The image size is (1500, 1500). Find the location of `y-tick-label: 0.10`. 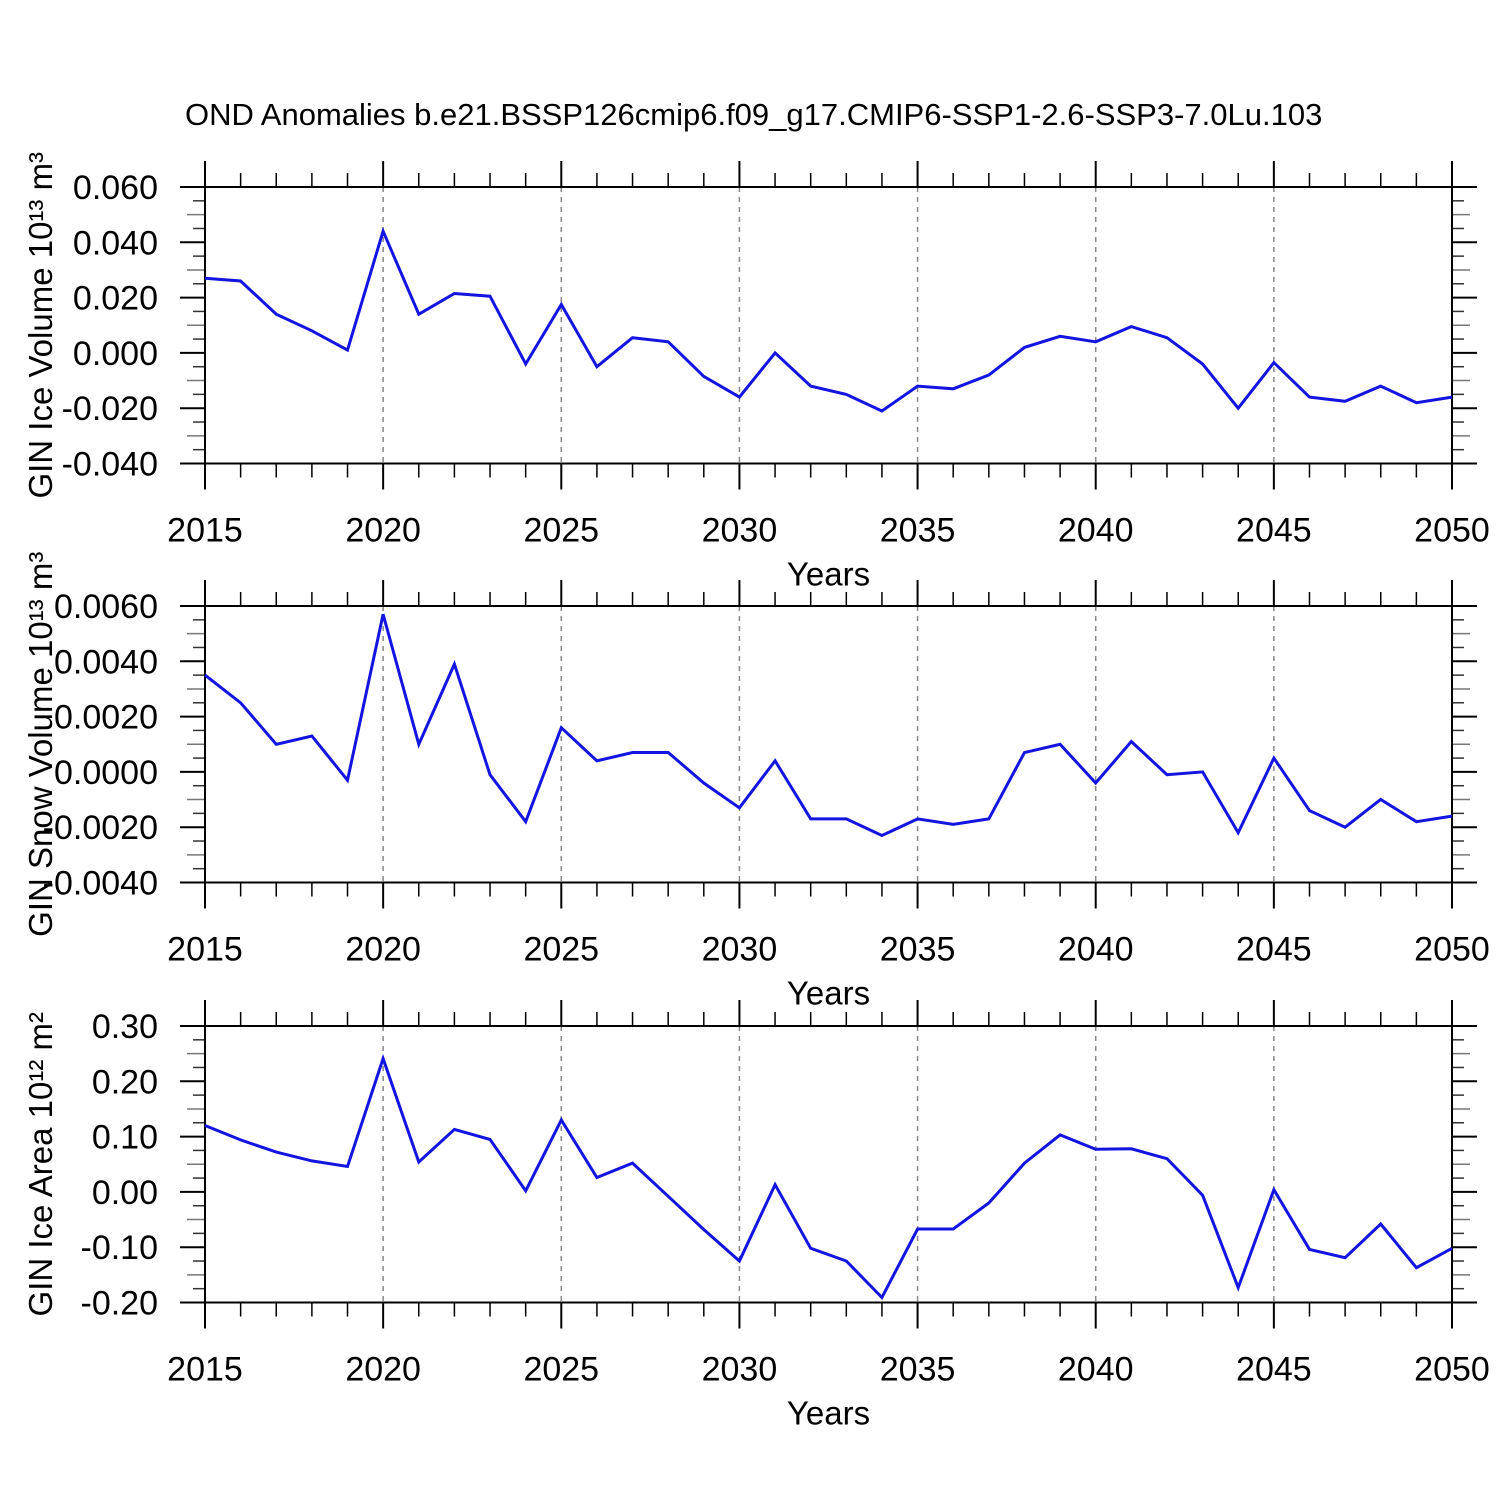

y-tick-label: 0.10 is located at coordinates (125, 1138).